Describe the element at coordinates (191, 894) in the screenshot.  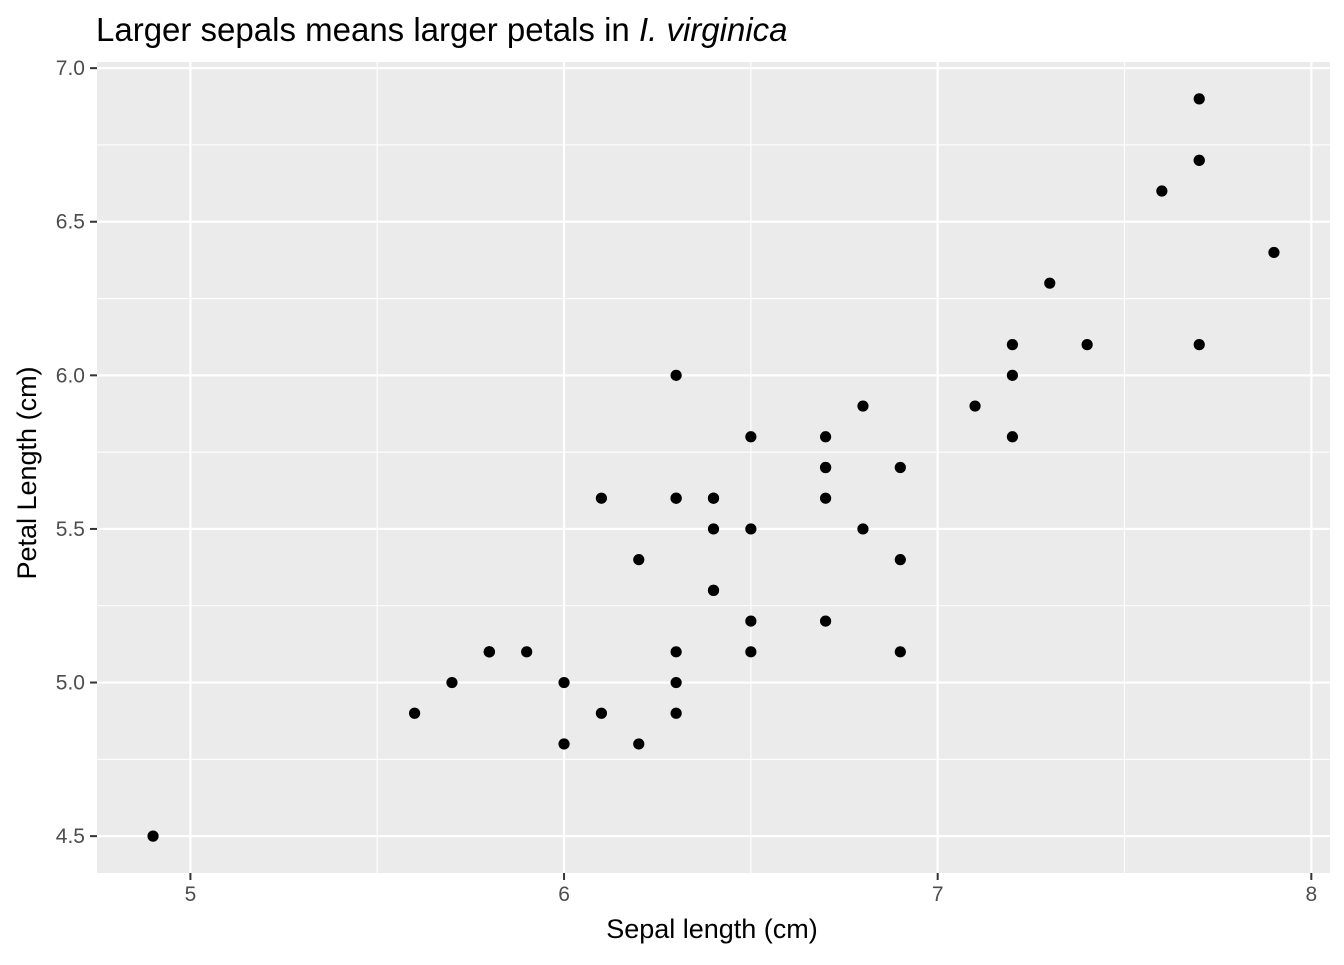
I see `x-tick-label: 5` at that location.